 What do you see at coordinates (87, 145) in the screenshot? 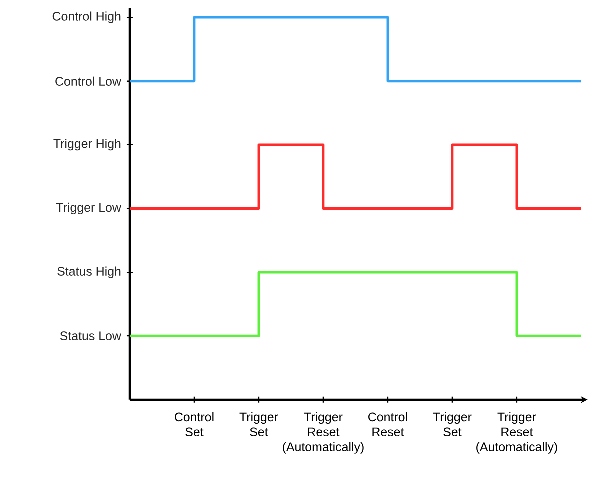
I see `text: Trigger High` at bounding box center [87, 145].